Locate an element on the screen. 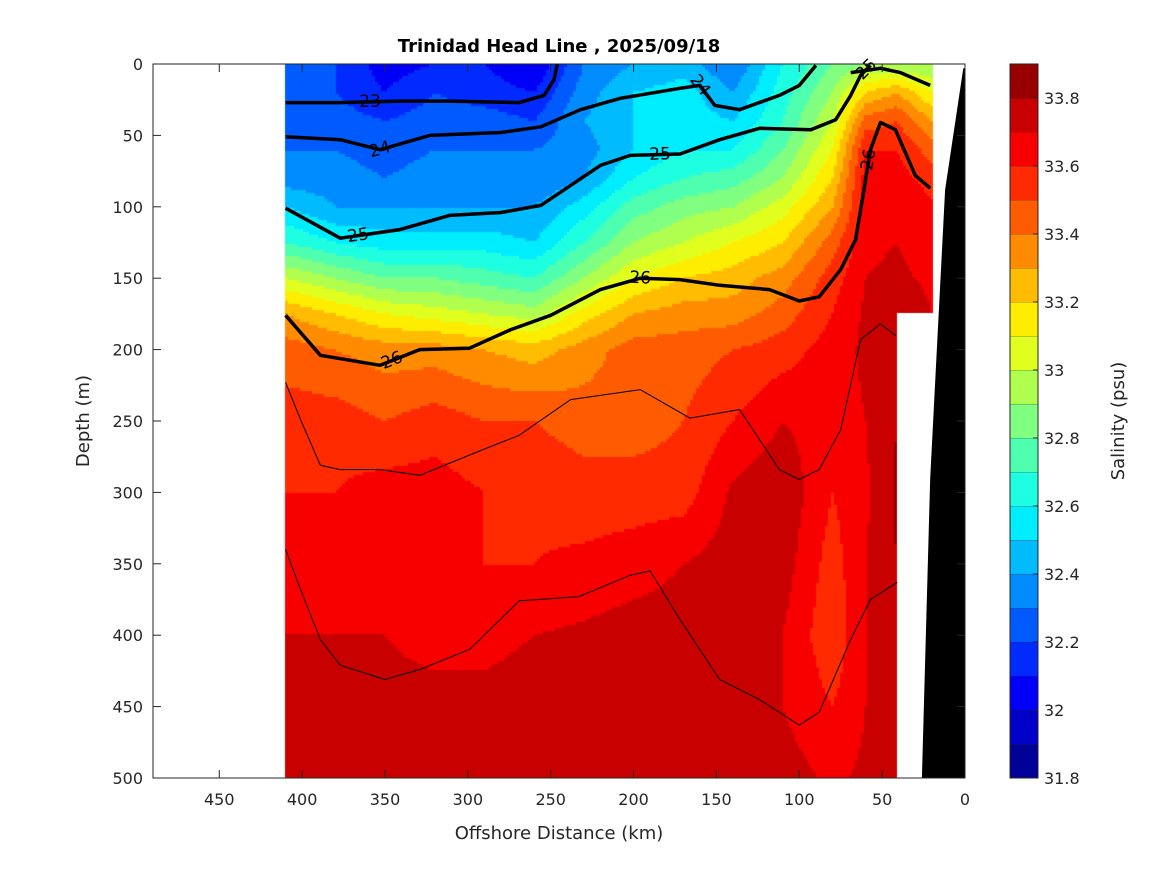  y-tick-label: 350 is located at coordinates (127, 564).